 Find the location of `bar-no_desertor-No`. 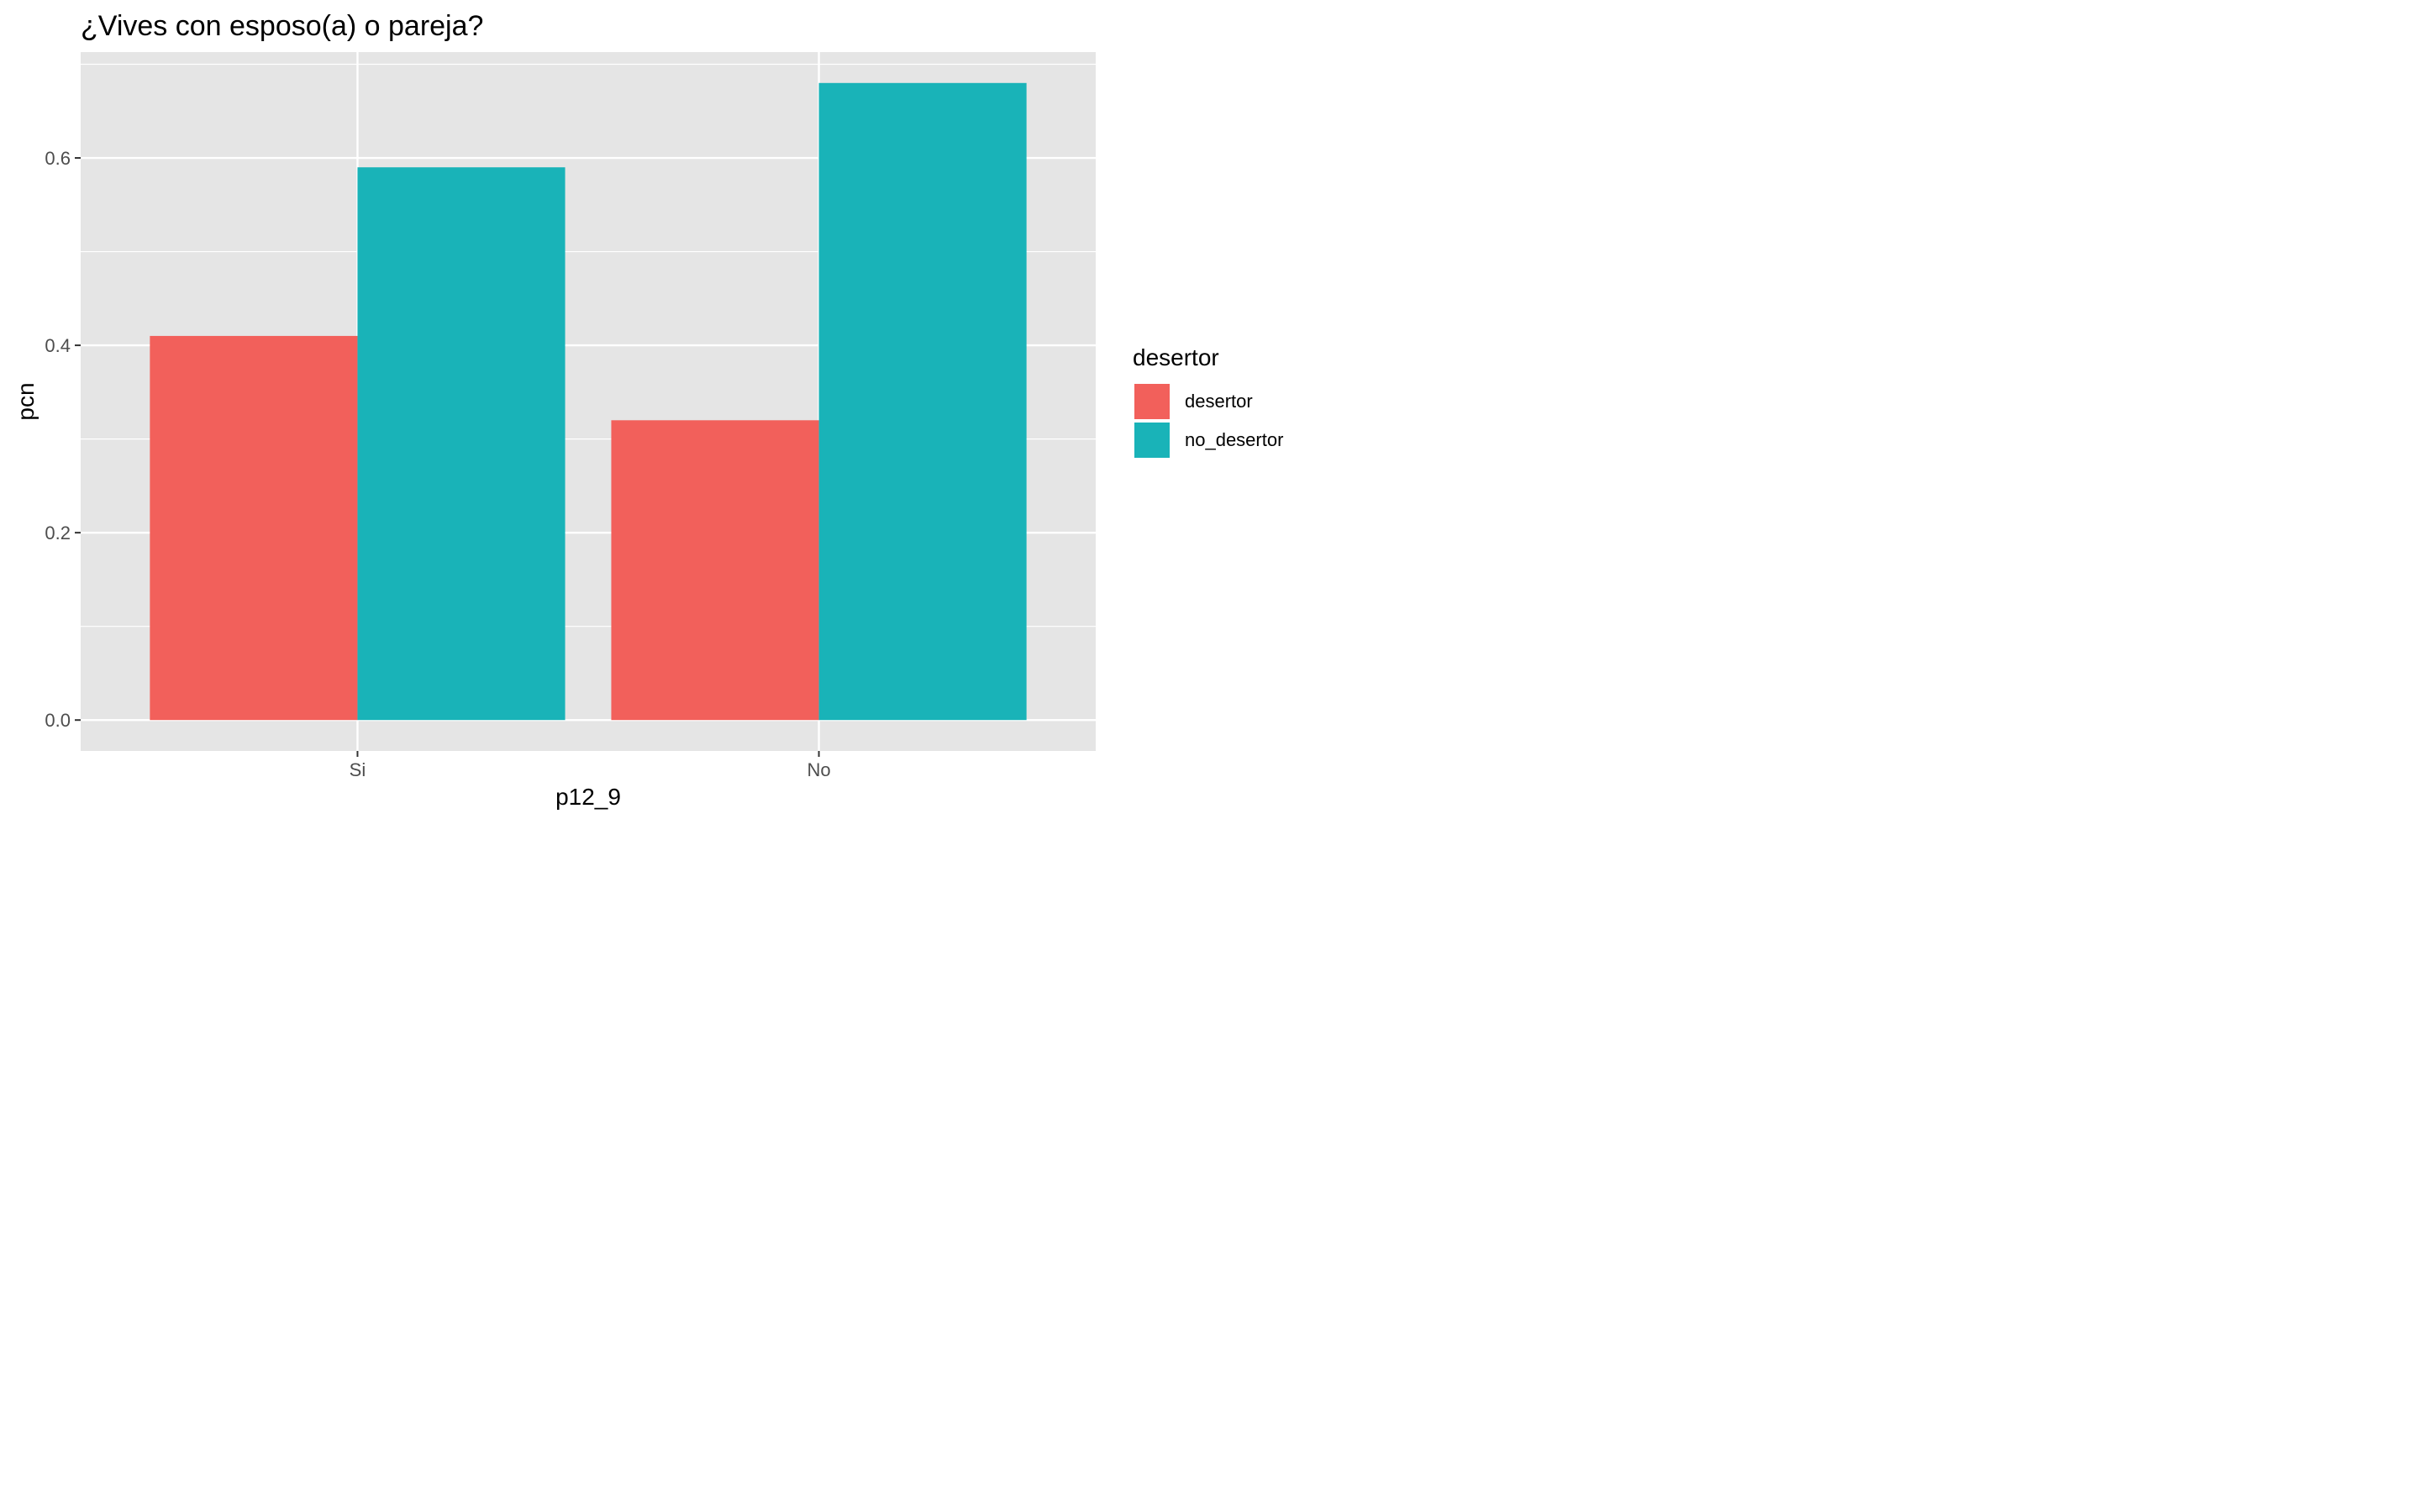

bar-no_desertor-No is located at coordinates (923, 401).